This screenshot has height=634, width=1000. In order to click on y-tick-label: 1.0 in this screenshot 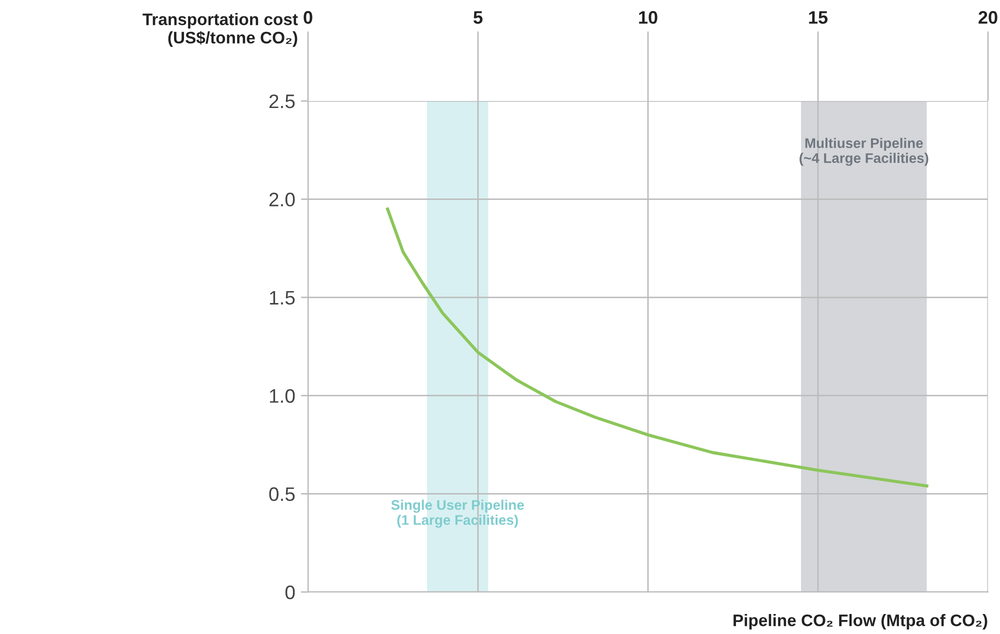, I will do `click(282, 396)`.